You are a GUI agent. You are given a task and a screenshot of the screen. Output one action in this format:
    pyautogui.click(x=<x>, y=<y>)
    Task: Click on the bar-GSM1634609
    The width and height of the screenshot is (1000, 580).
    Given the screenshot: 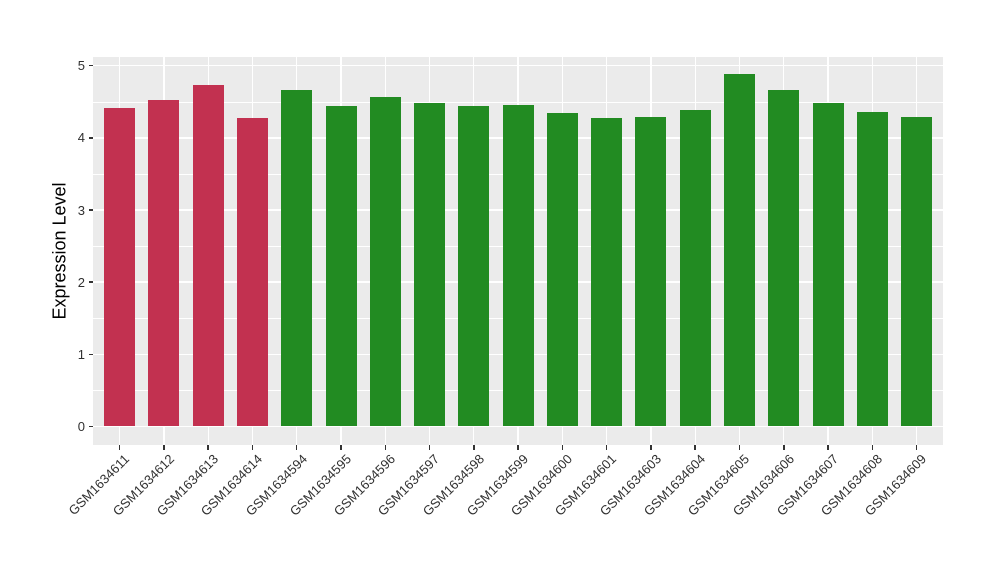 What is the action you would take?
    pyautogui.click(x=917, y=271)
    